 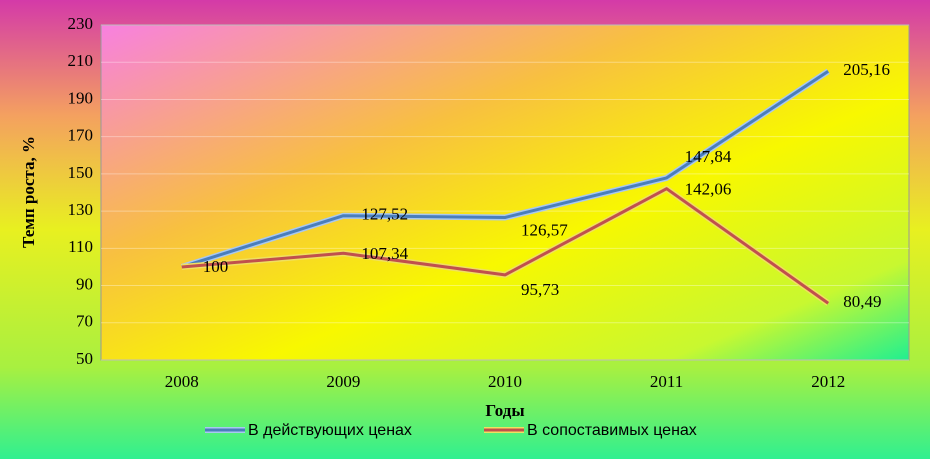 What do you see at coordinates (666, 381) in the screenshot?
I see `x-tick-label: 2011` at bounding box center [666, 381].